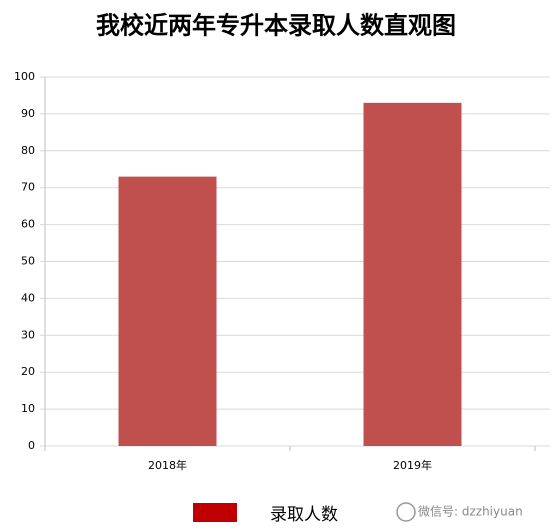 Image resolution: width=552 pixels, height=530 pixels. What do you see at coordinates (276, 25) in the screenshot?
I see `chart-title: 我校近两年专升本录取人数直观图` at bounding box center [276, 25].